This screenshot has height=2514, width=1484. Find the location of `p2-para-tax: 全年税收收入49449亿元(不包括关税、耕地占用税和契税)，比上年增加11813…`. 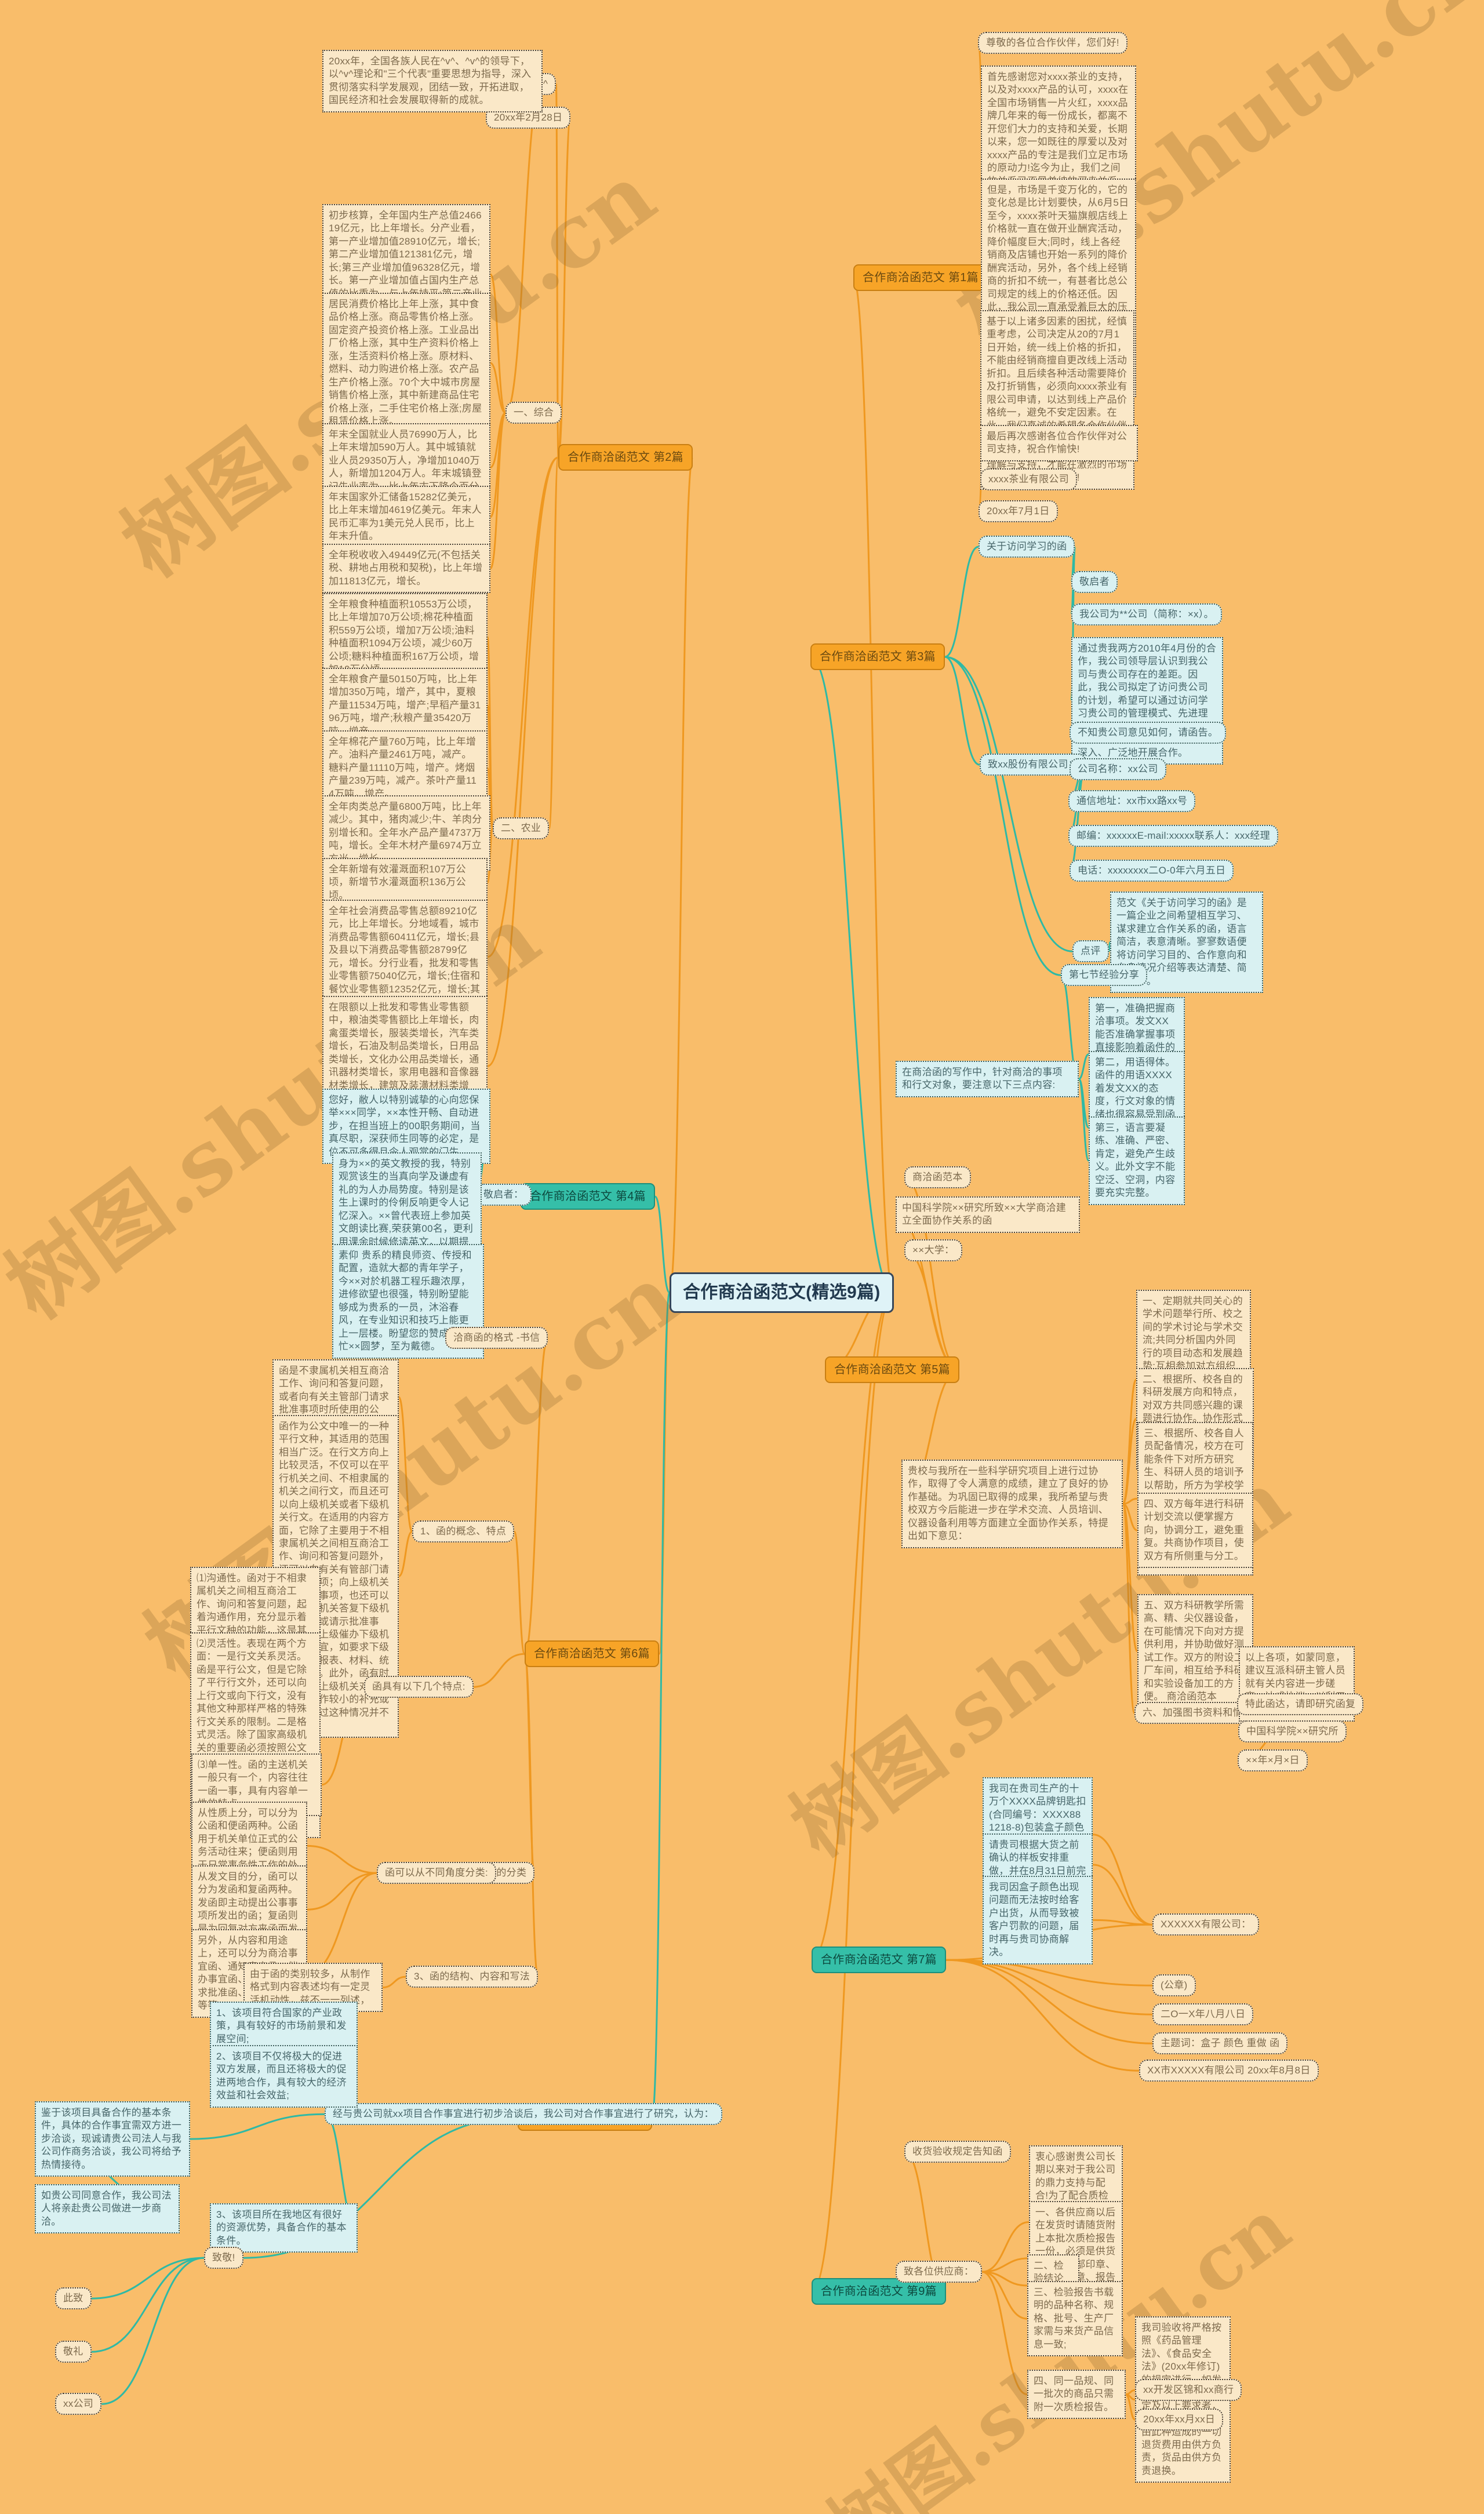

p2-para-tax: 全年税收收入49449亿元(不包括关税、耕地占用税和契税)，比上年增加11813… is located at coordinates (406, 569).